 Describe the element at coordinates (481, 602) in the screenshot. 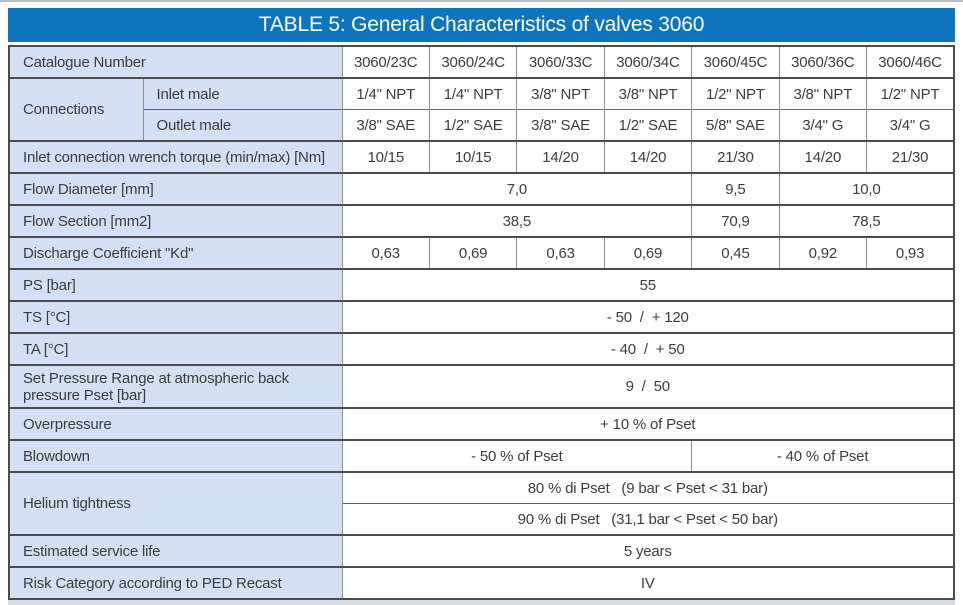

I see `page-bottom-shadow` at that location.